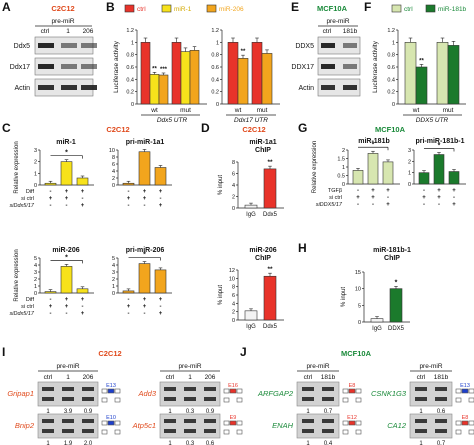 The width and height of the screenshot is (474, 445). I want to click on panel-g-tick-label: 0, so click(409, 185).